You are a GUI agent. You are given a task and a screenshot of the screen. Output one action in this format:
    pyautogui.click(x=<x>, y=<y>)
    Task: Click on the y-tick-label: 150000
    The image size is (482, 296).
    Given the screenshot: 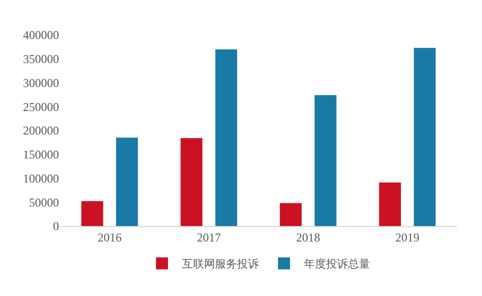 What is the action you would take?
    pyautogui.click(x=41, y=155)
    